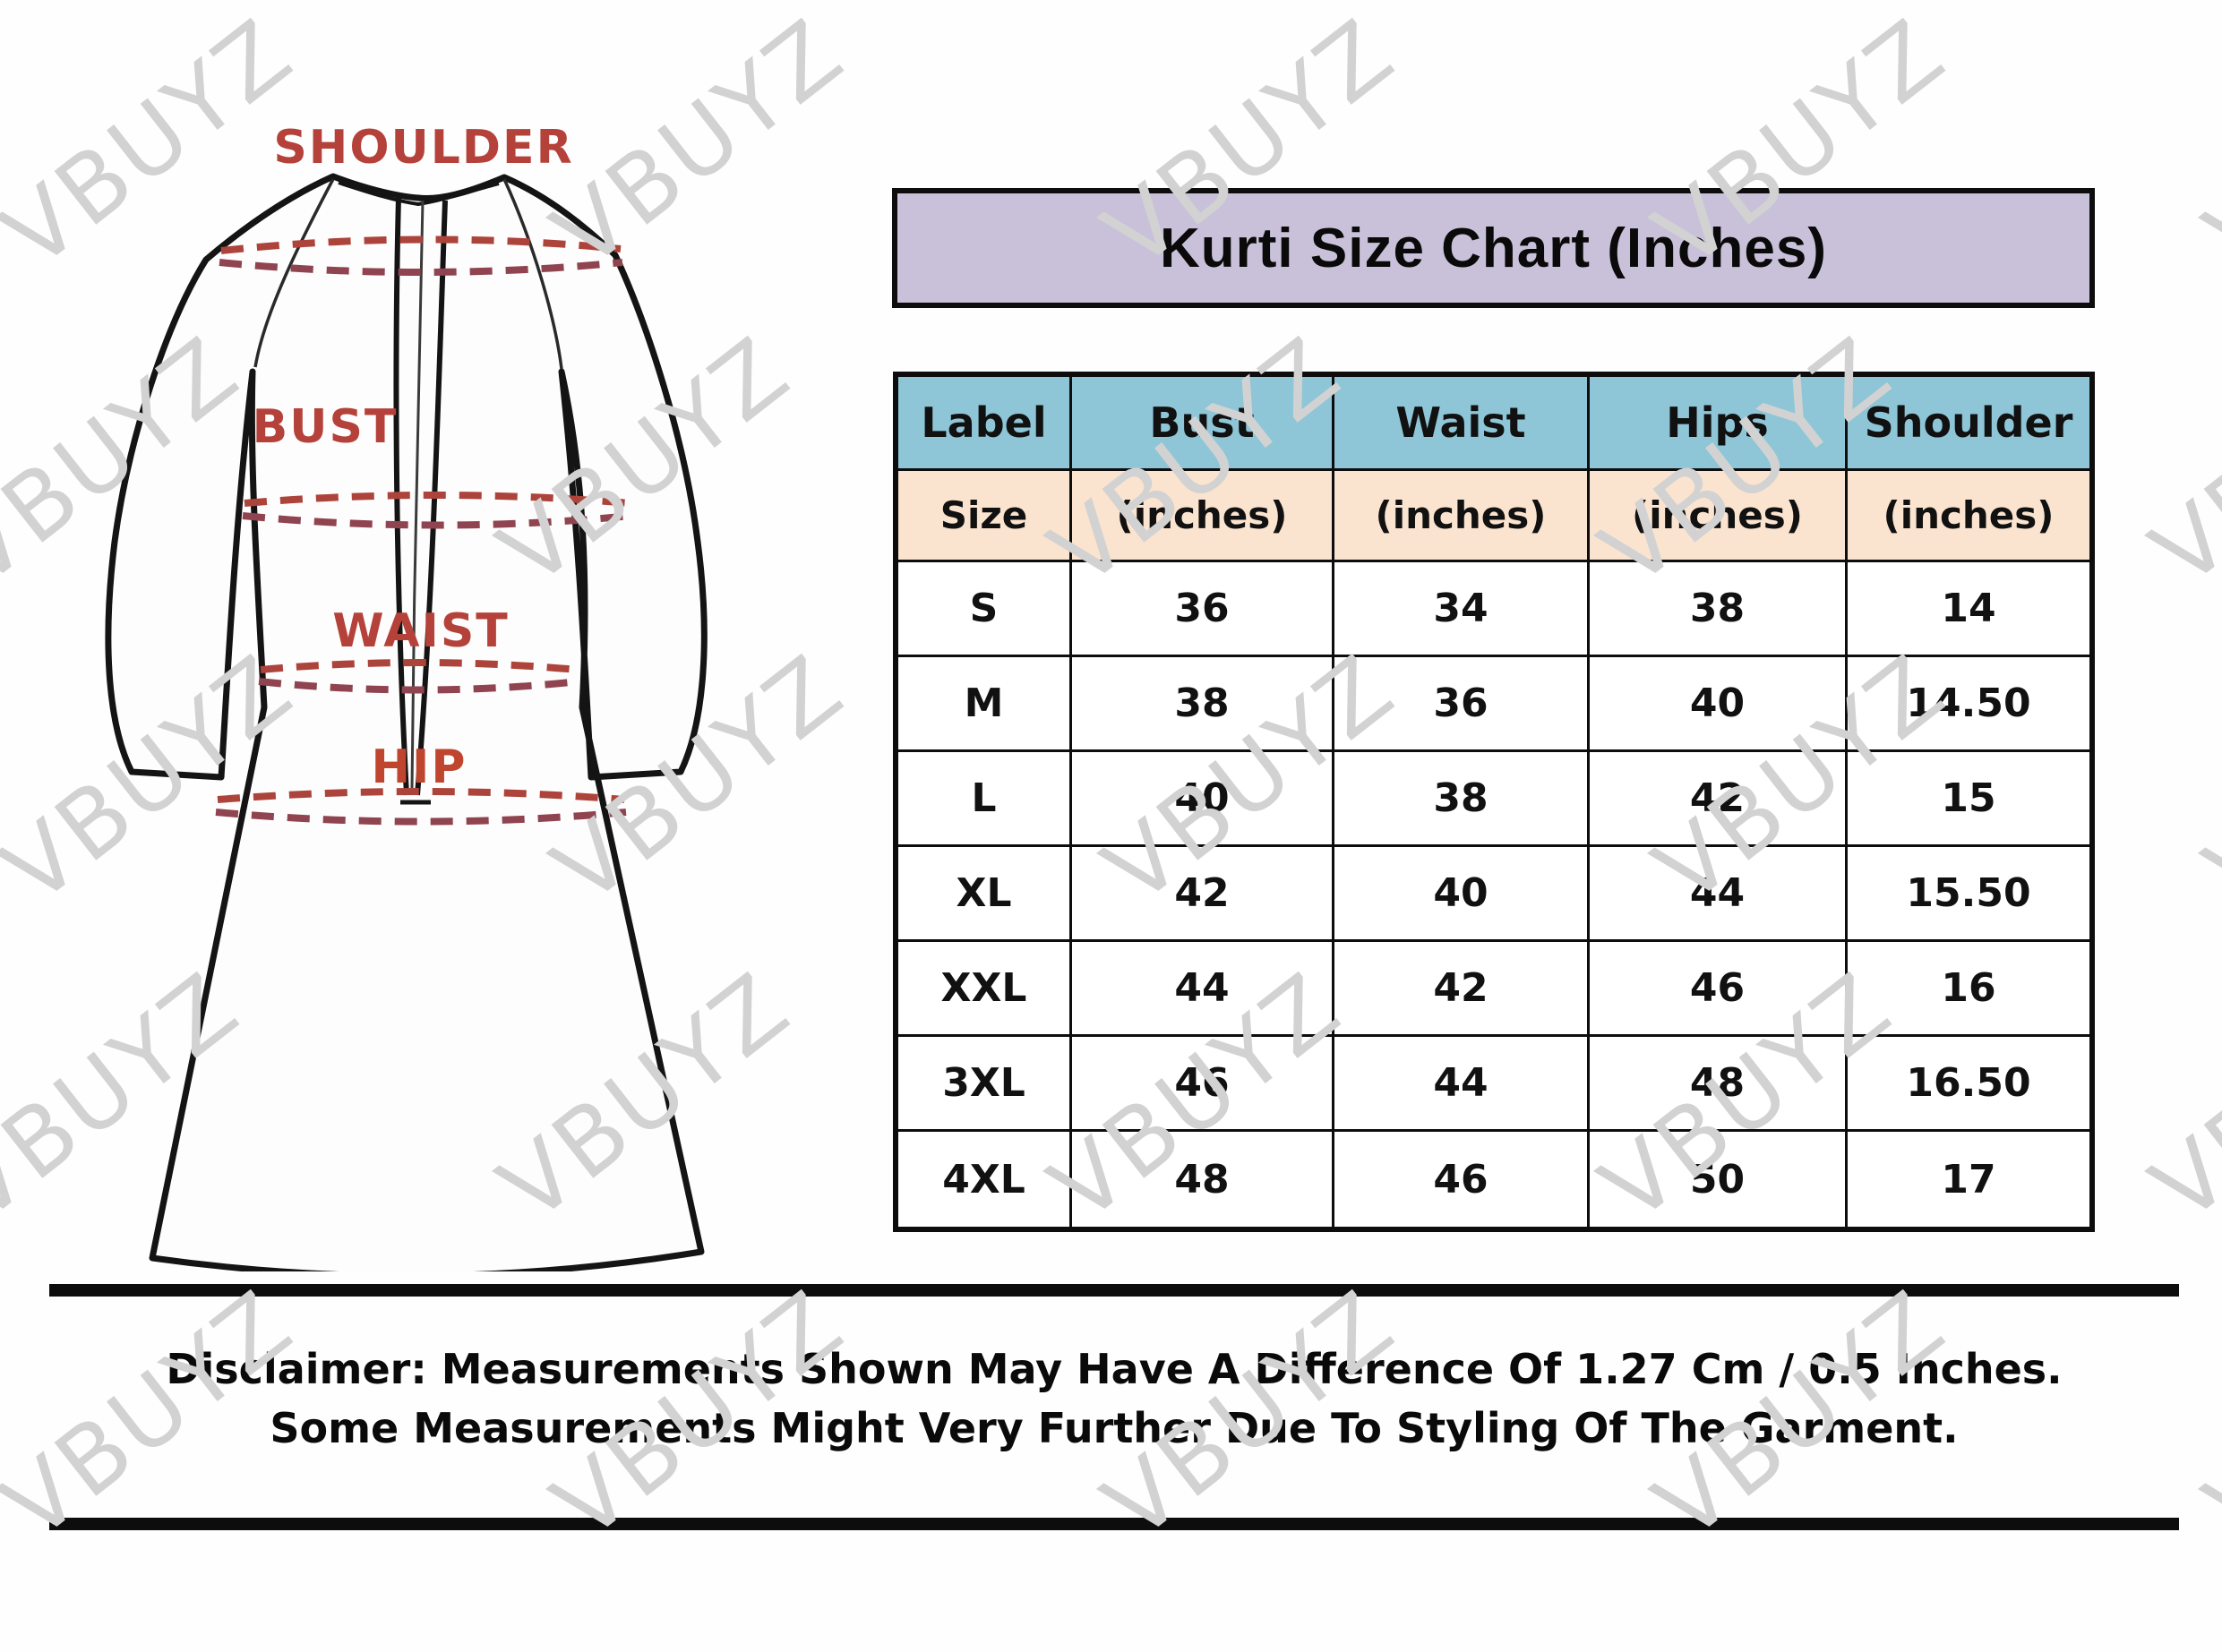 This screenshot has height=1652, width=2222. Describe the element at coordinates (1719, 894) in the screenshot. I see `size-xl-hips: 44` at that location.